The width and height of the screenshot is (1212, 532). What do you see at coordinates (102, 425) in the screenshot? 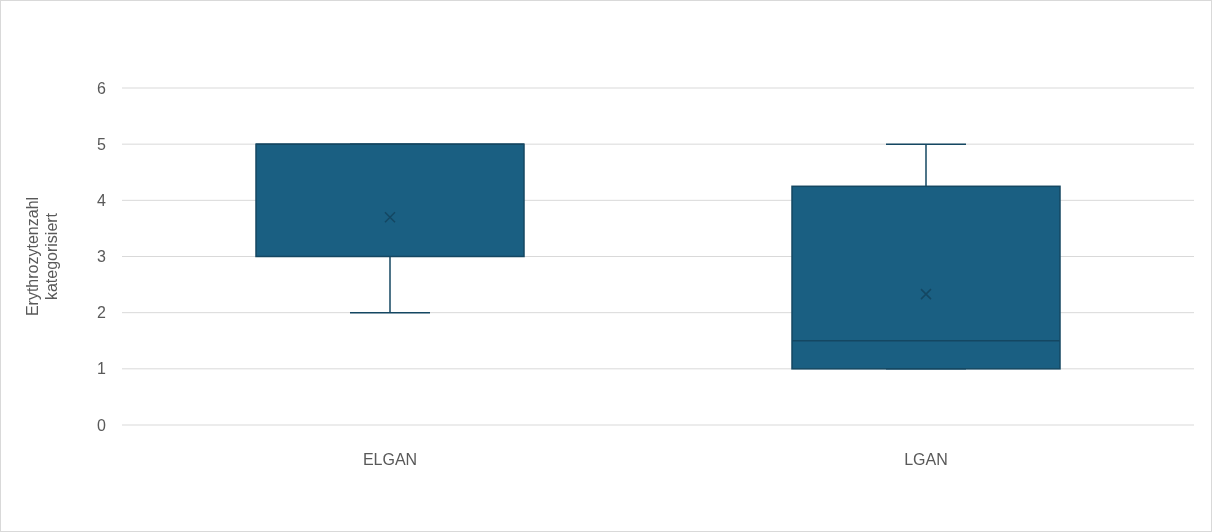
I see `y-tick-label: 0` at bounding box center [102, 425].